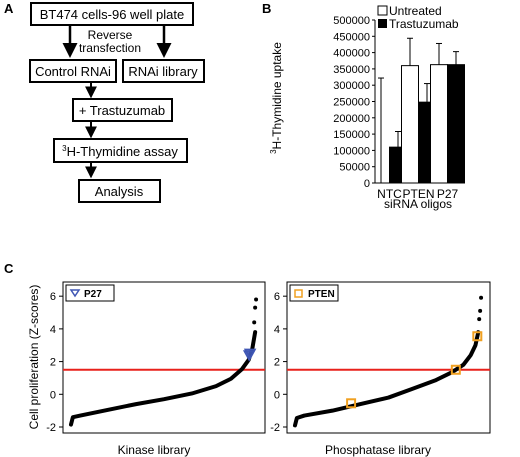  What do you see at coordinates (418, 204) in the screenshot?
I see `panel-b-xlabel: siRNA oligos` at bounding box center [418, 204].